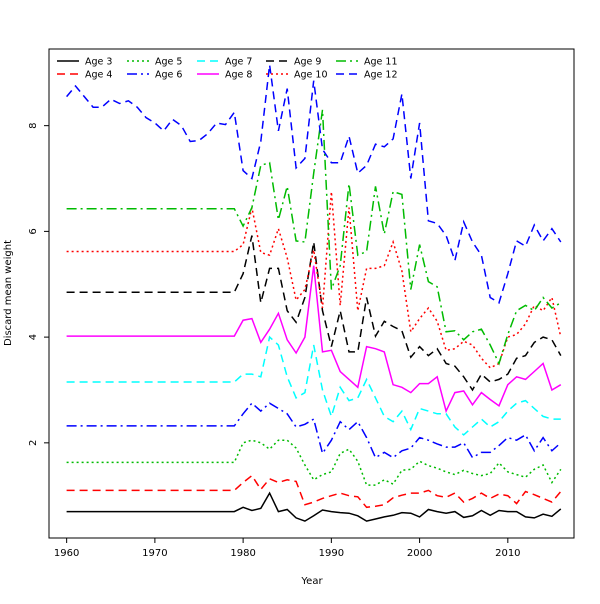  Describe the element at coordinates (242, 553) in the screenshot. I see `x-tick-label: 1980` at that location.